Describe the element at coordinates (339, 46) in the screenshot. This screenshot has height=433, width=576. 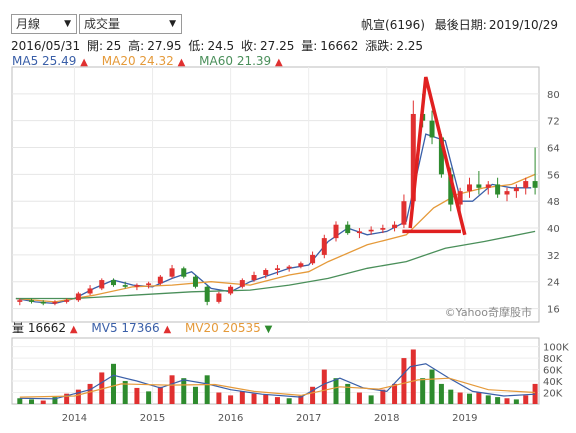
I see `volume-value: 16662` at that location.